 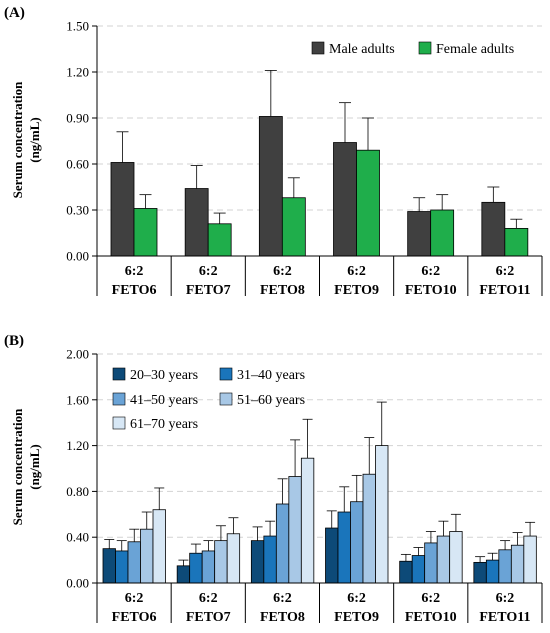 I want to click on legend-label: 41–50 years, so click(x=164, y=400).